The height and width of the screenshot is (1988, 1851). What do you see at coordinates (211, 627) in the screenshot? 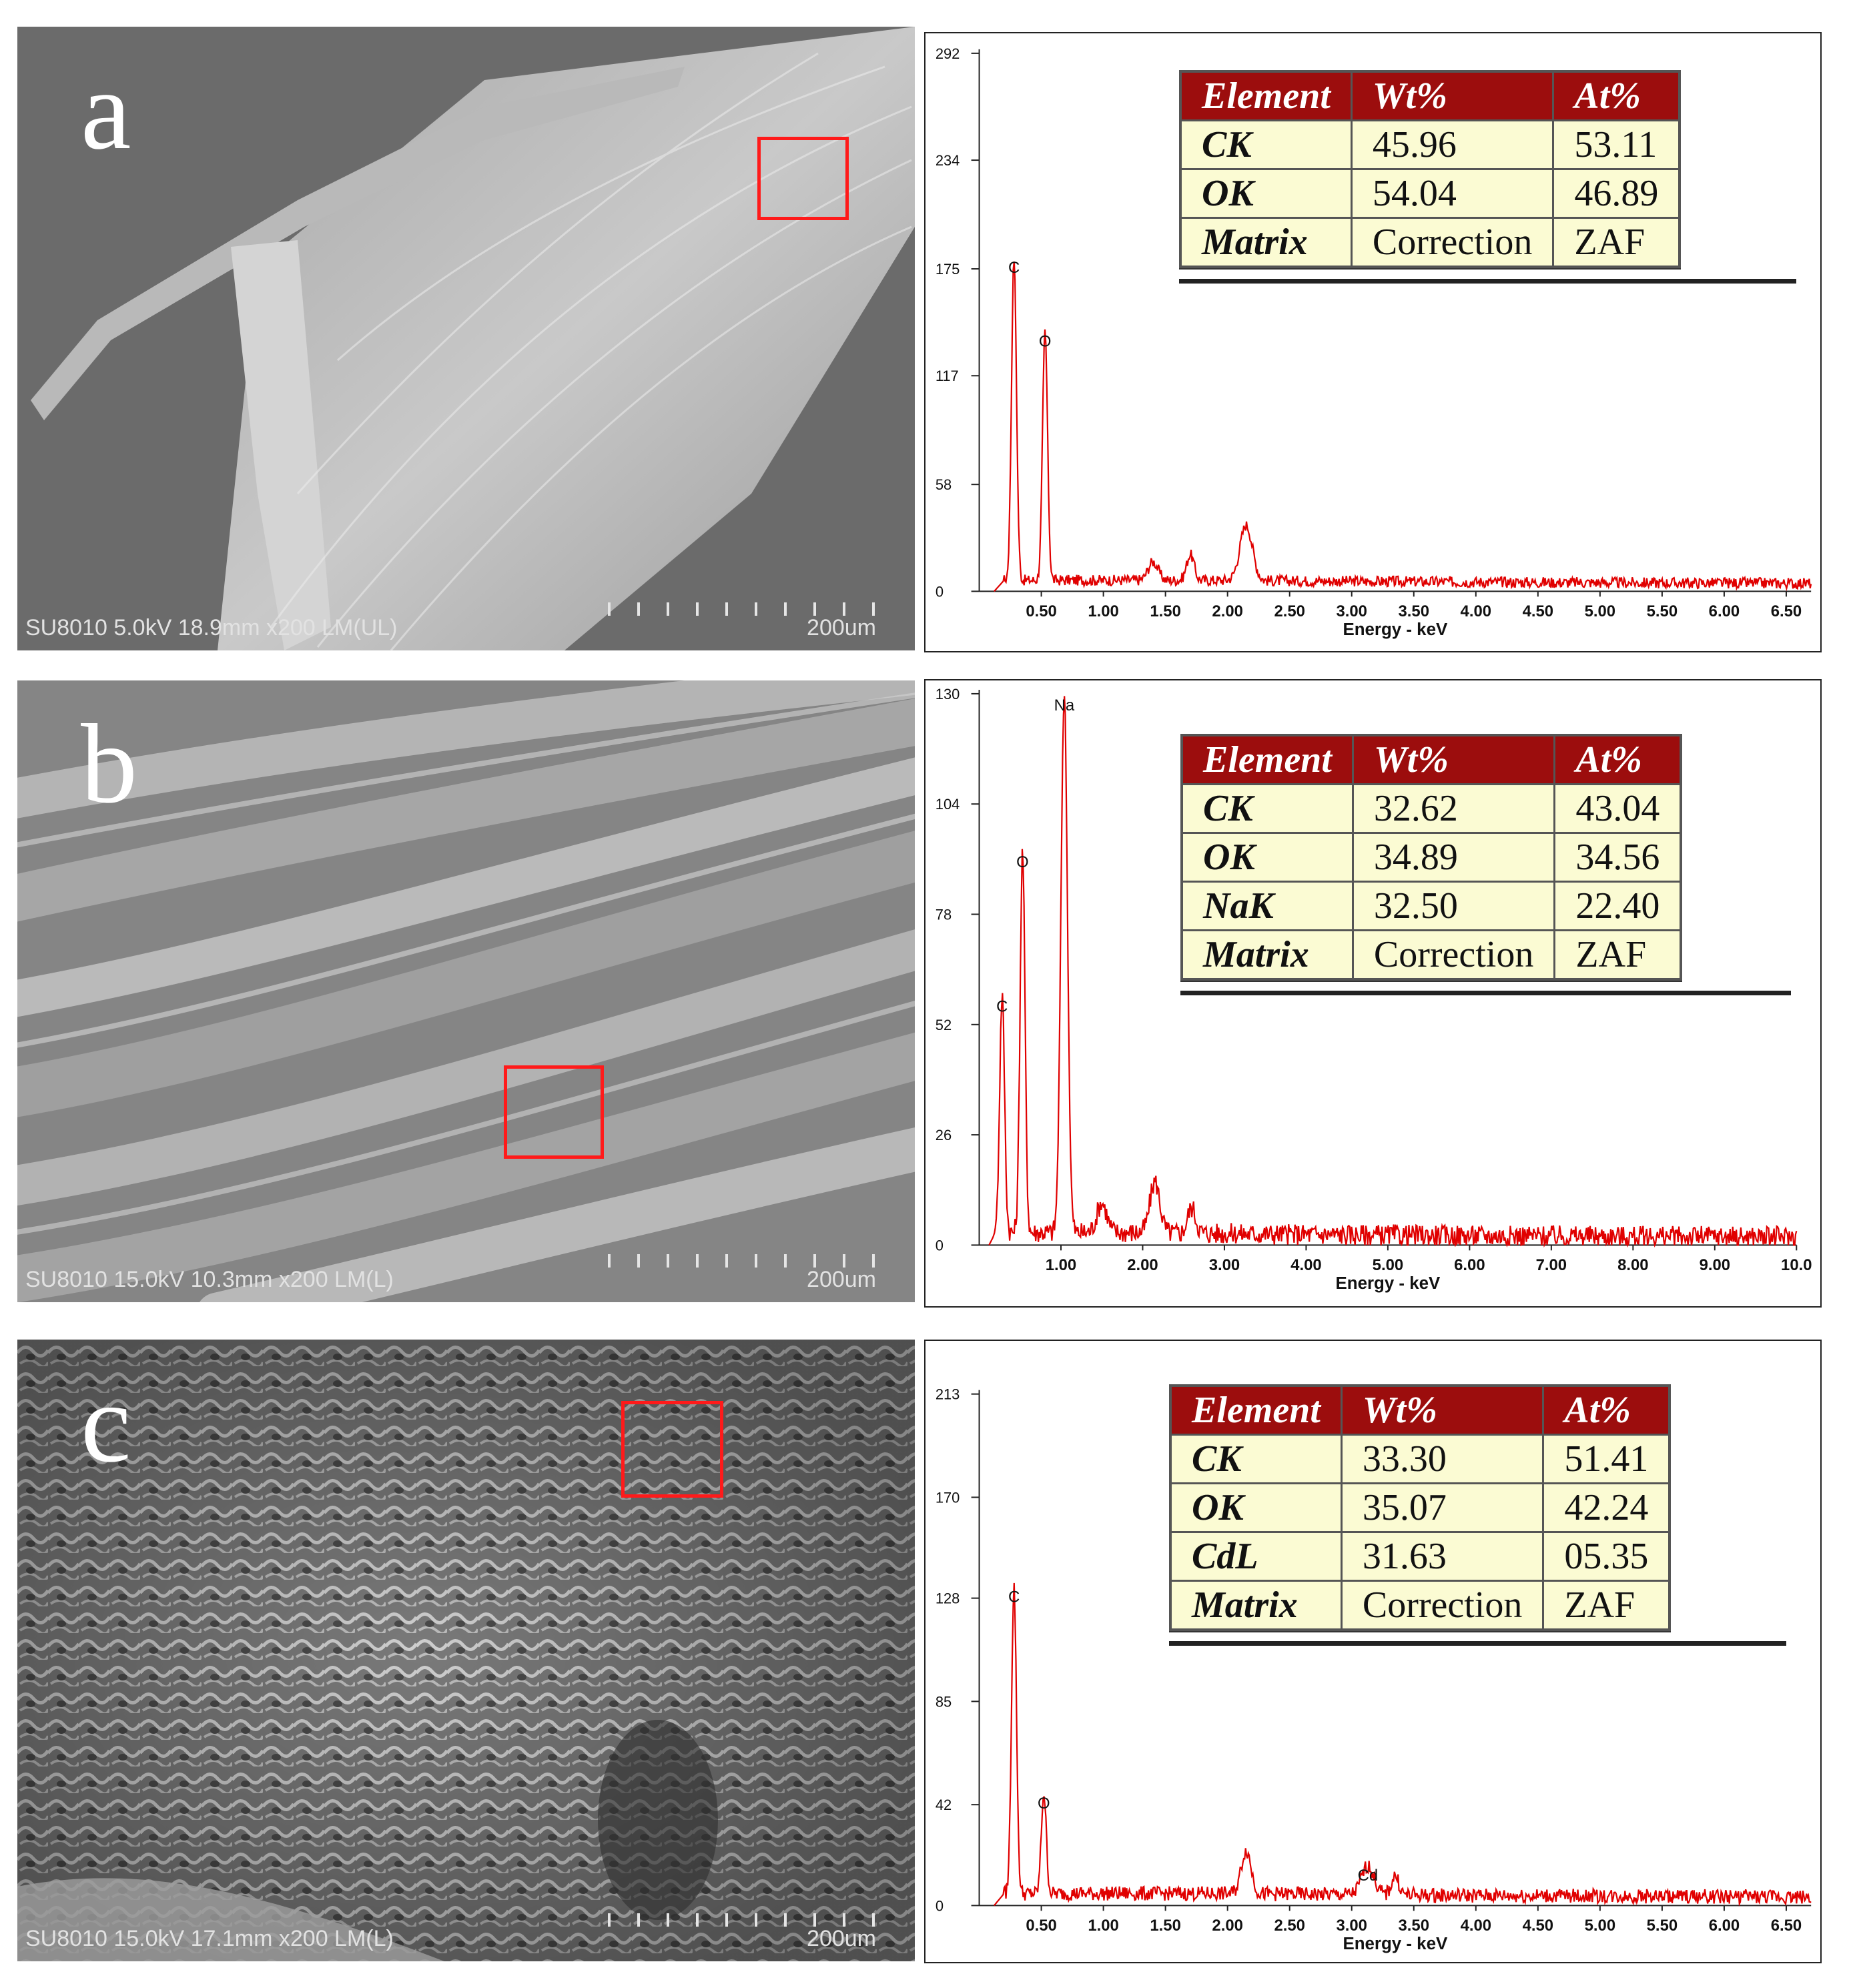
I see `sem-info-a: SU8010 5.0kV 18.9mm x200 LM(UL)` at bounding box center [211, 627].